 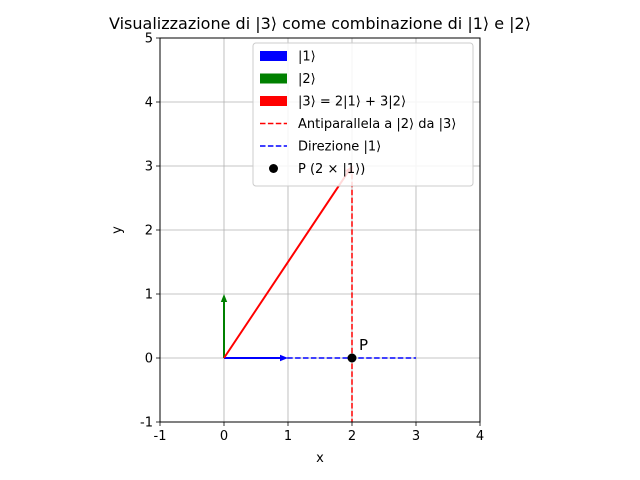 I want to click on legend-frame, so click(x=363, y=114).